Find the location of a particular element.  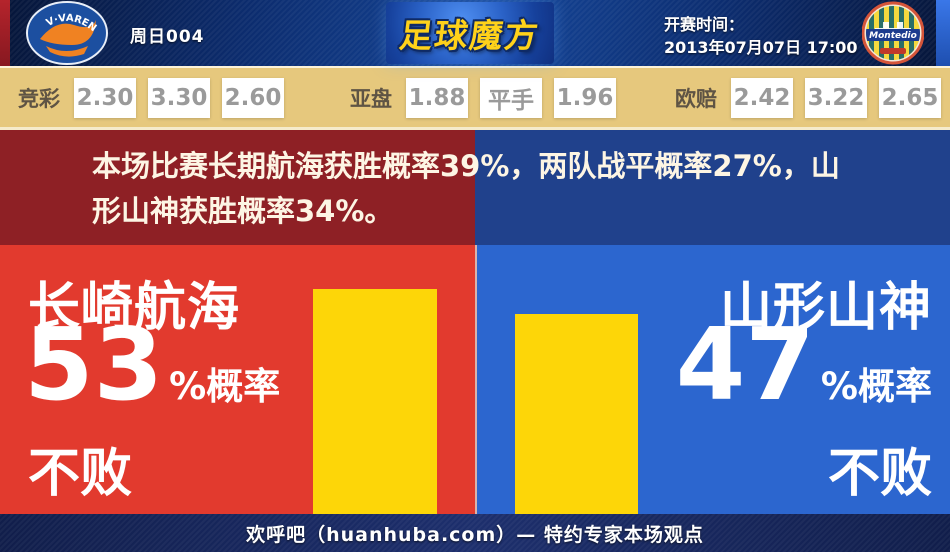

home-probability-bar is located at coordinates (375, 401).